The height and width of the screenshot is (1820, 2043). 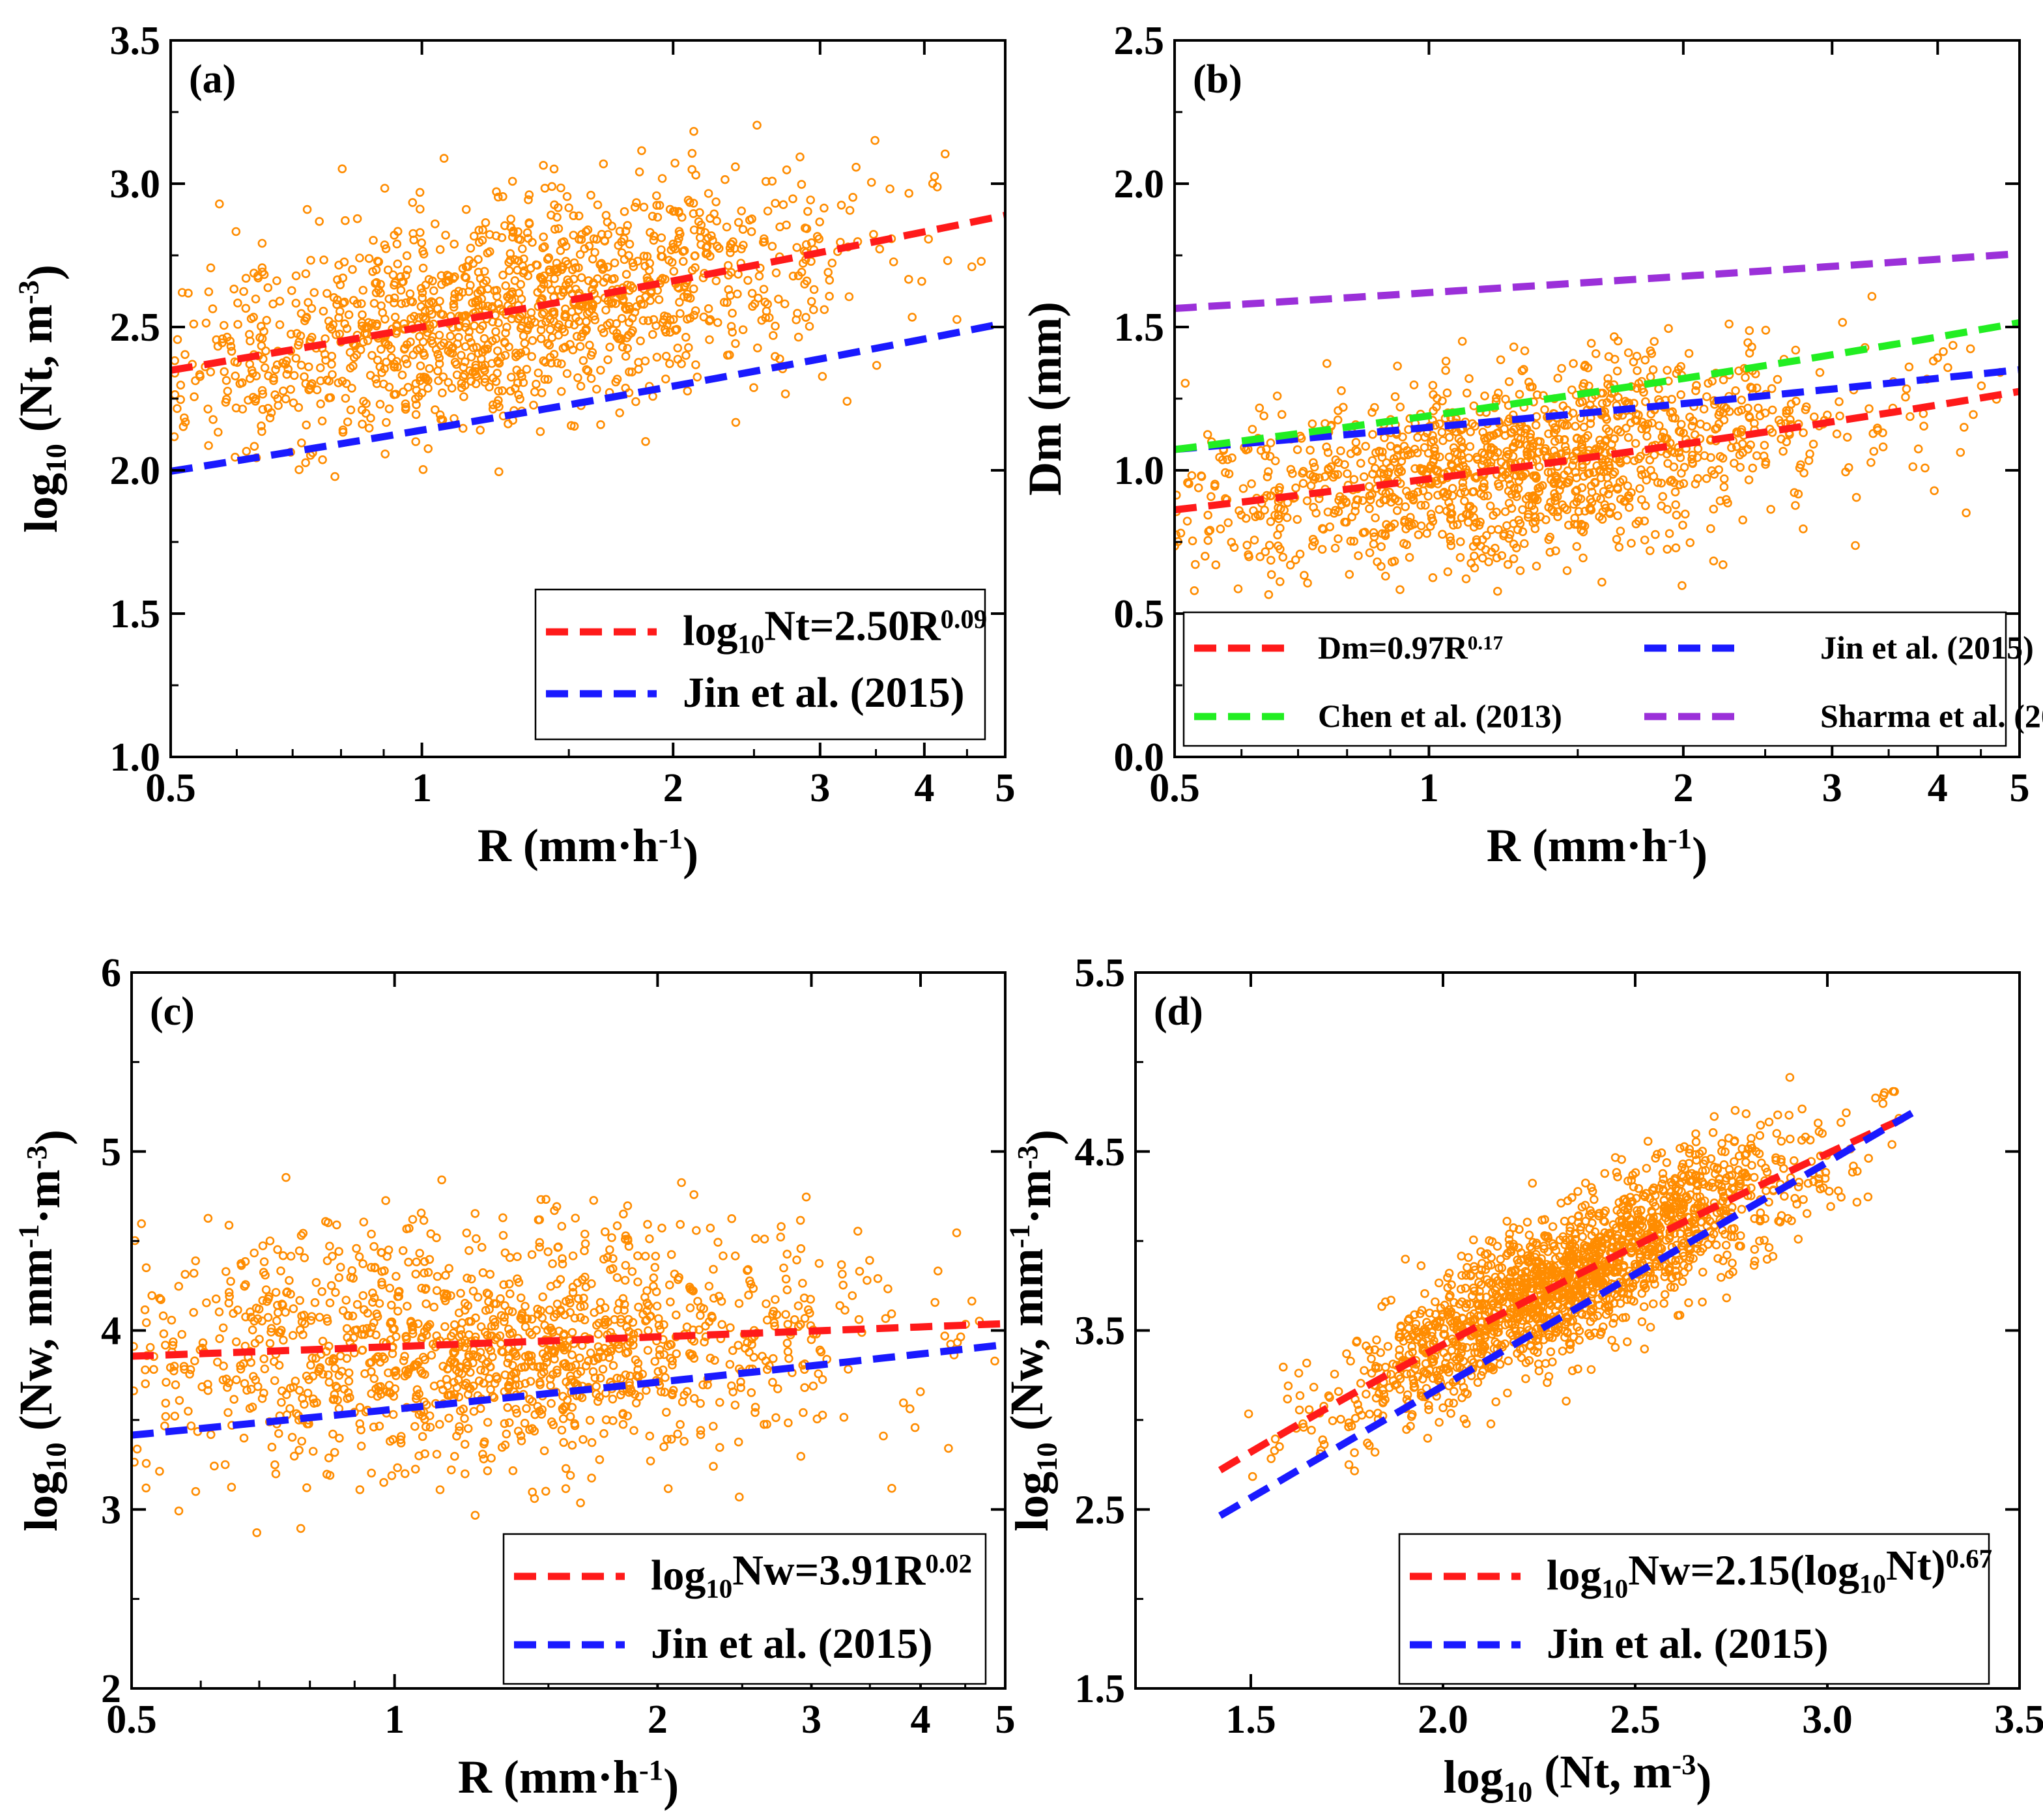 What do you see at coordinates (548, 1777) in the screenshot?
I see `x-axis-title-main: R (mm·h` at bounding box center [548, 1777].